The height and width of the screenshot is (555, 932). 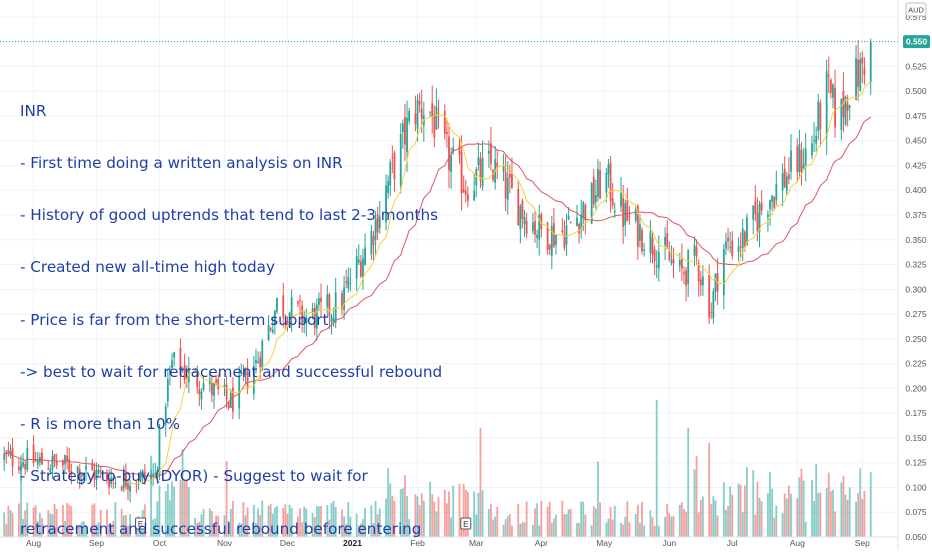 What do you see at coordinates (916, 116) in the screenshot?
I see `y-tick-label: 0.475` at bounding box center [916, 116].